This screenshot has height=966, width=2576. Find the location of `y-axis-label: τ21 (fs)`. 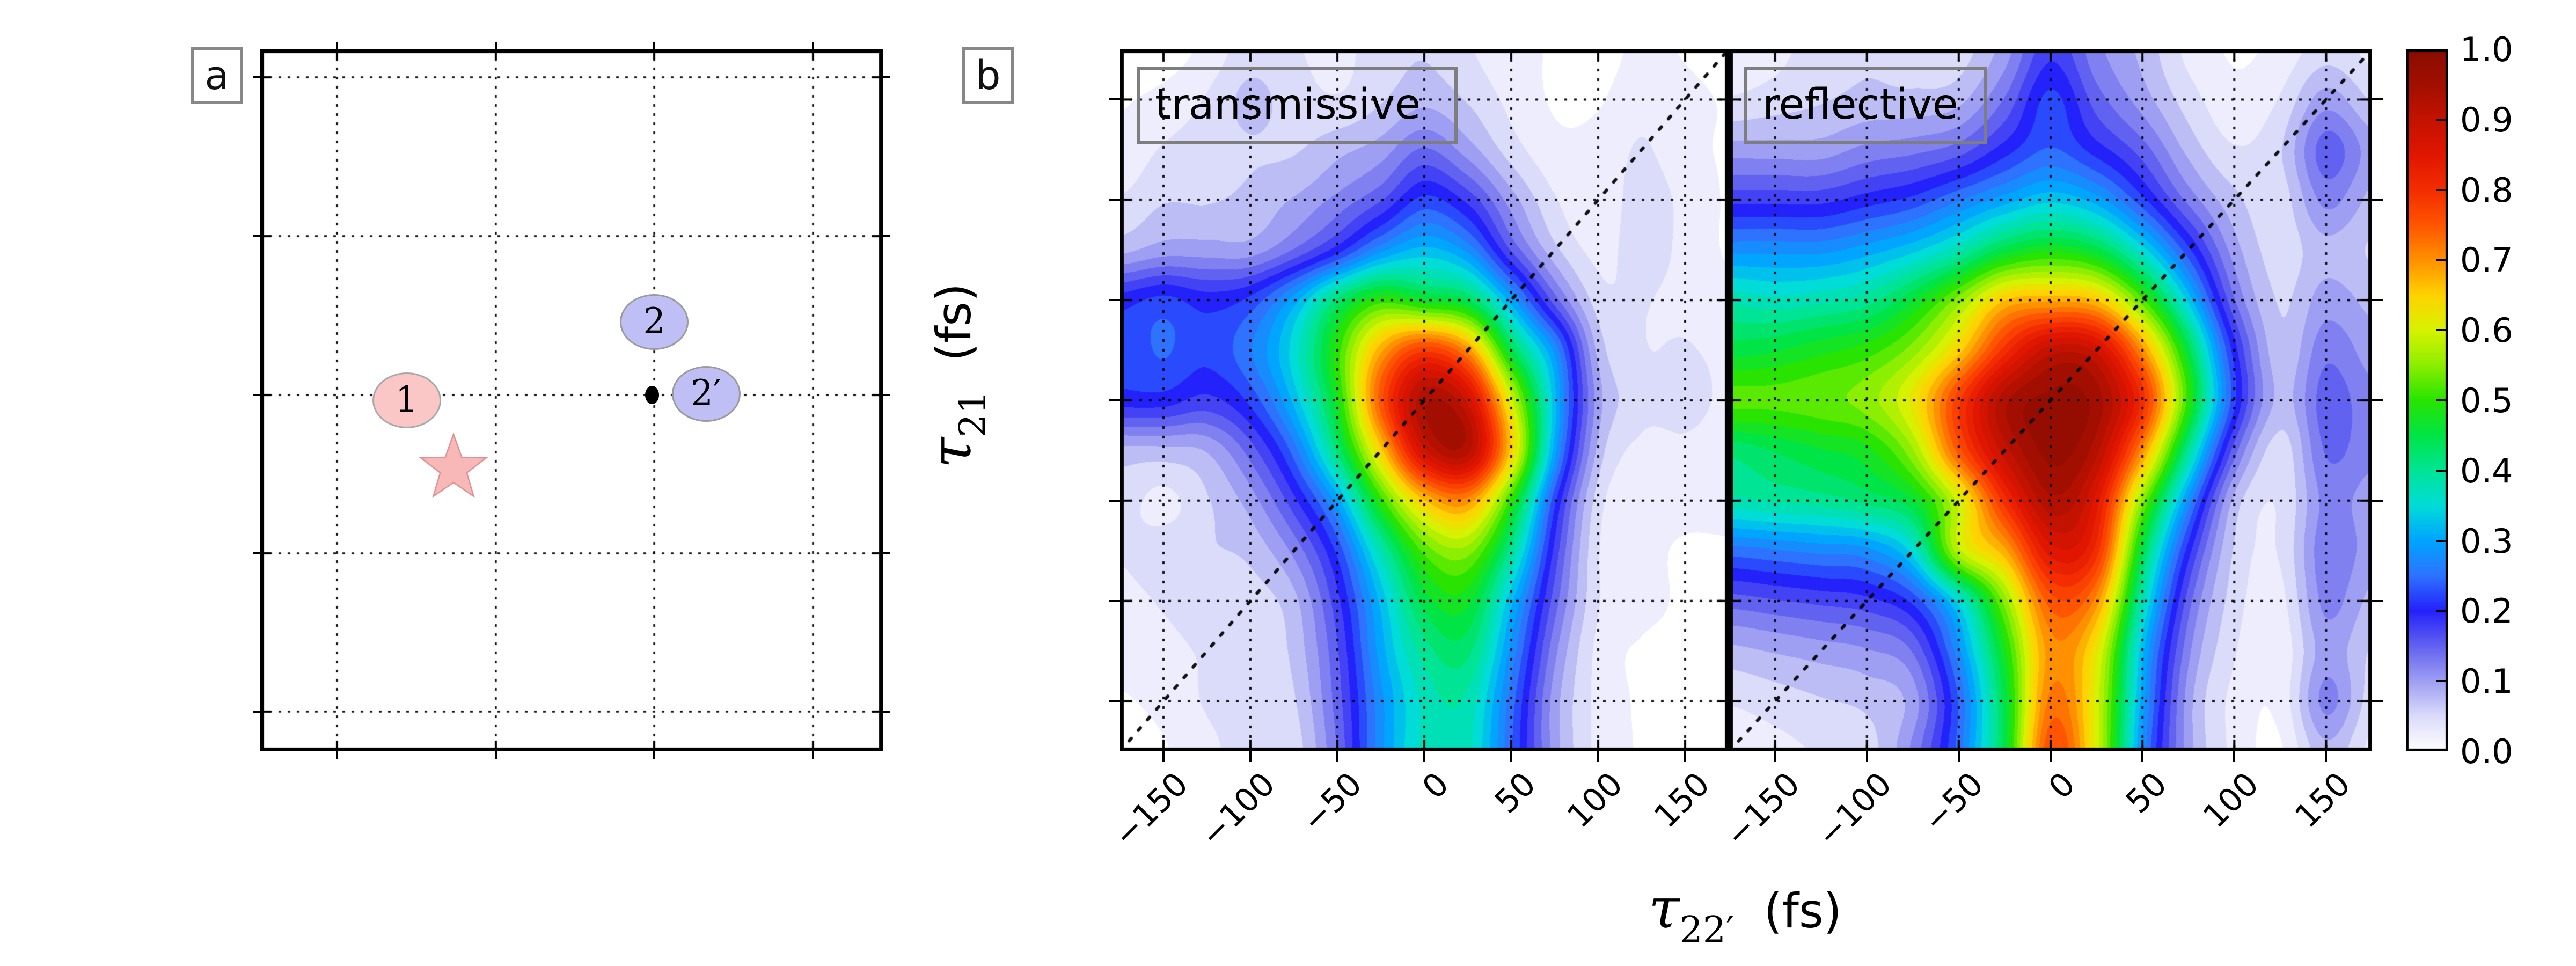

y-axis-label: τ21 (fs) is located at coordinates (956, 376).